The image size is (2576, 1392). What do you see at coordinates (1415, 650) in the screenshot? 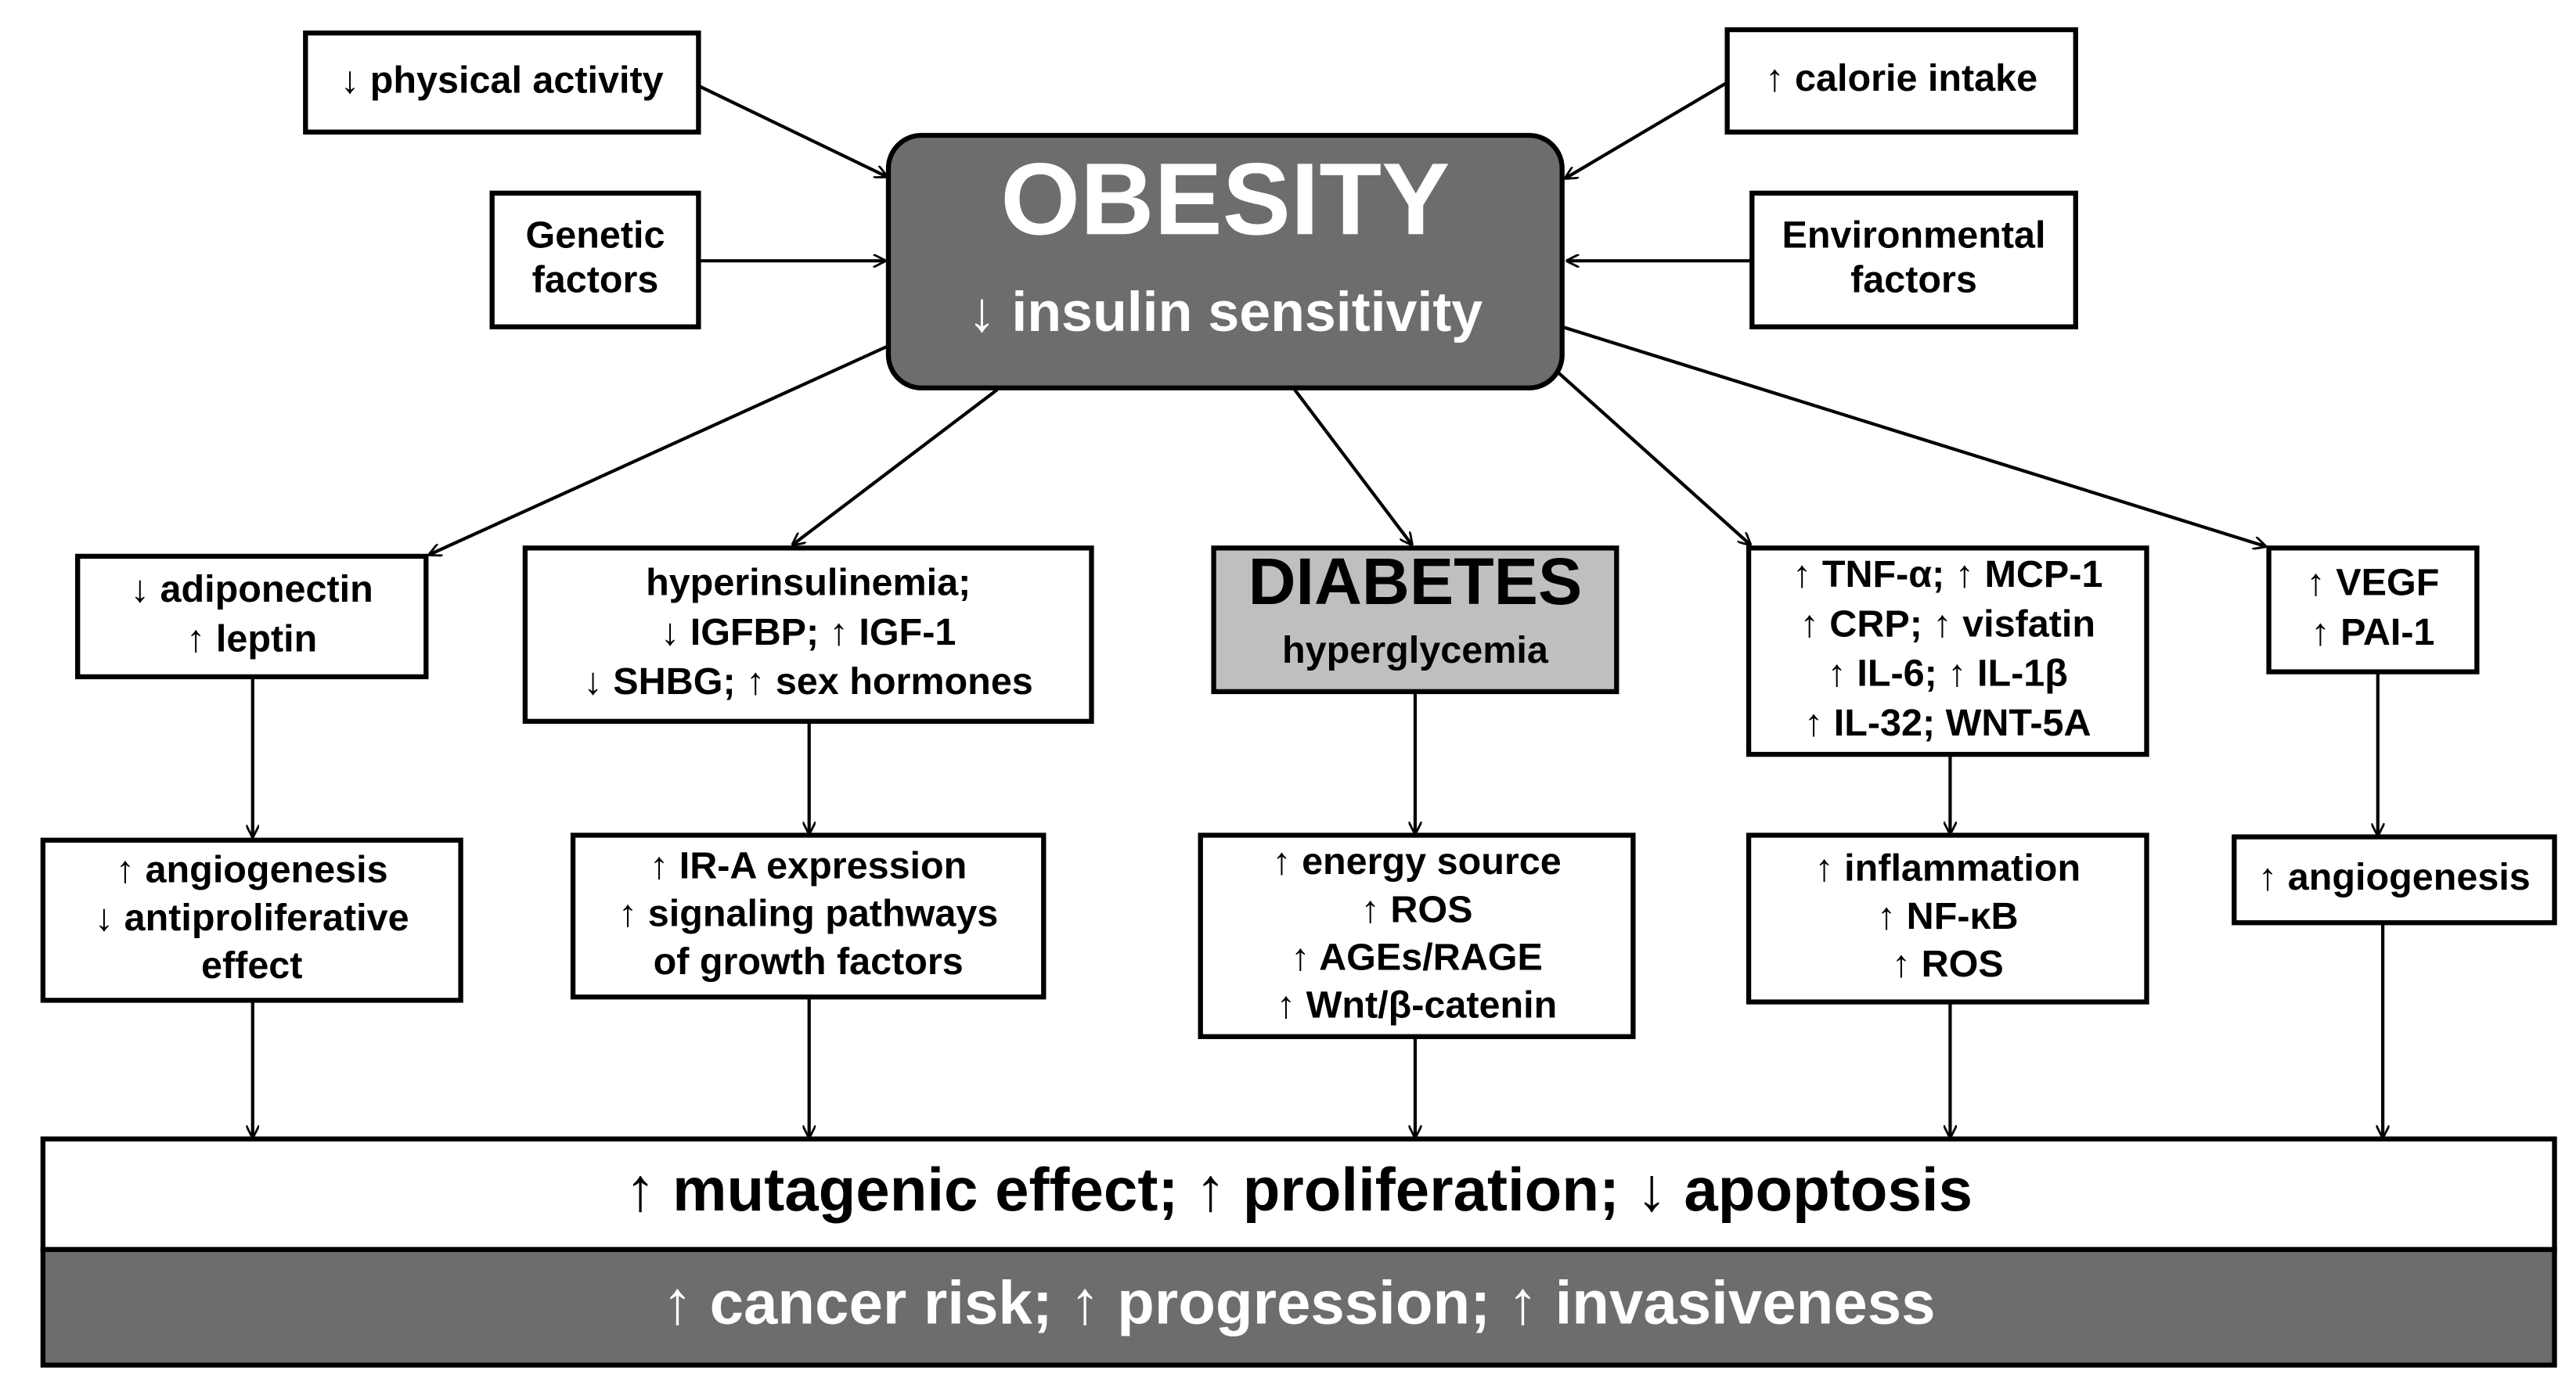
I see `node-label: hyperglycemia` at bounding box center [1415, 650].